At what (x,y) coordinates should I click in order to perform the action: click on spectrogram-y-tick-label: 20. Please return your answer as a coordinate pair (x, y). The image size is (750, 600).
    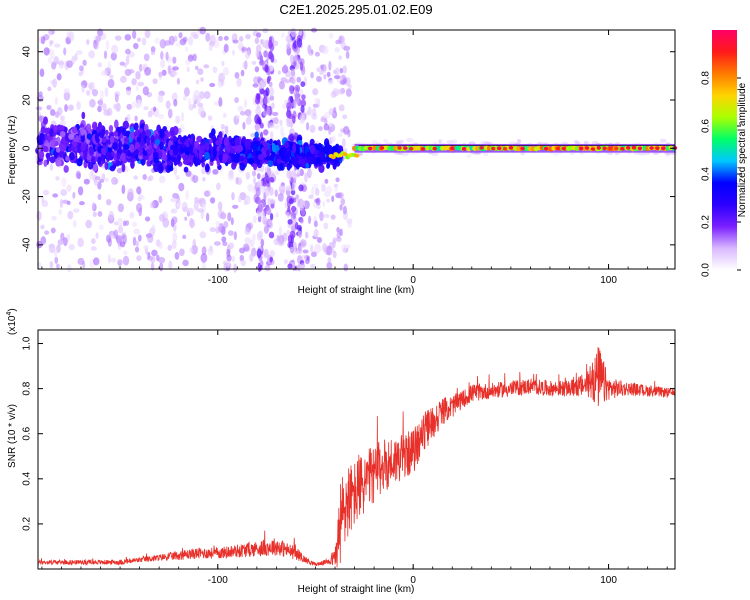
    Looking at the image, I should click on (27, 100).